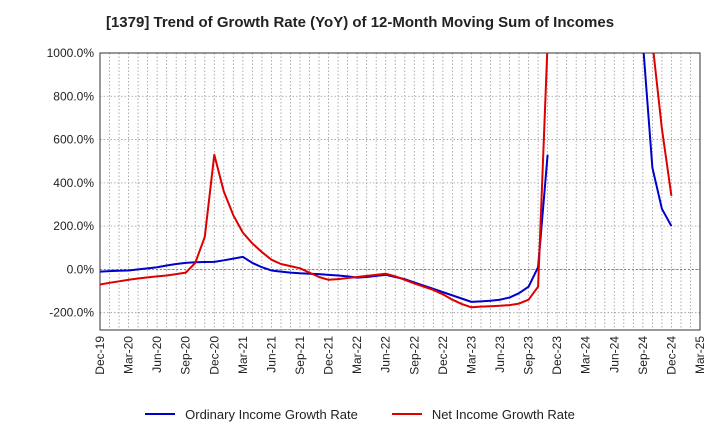  Describe the element at coordinates (271, 414) in the screenshot. I see `legend-label-ordinary-income: Ordinary Income Growth Rate` at that location.